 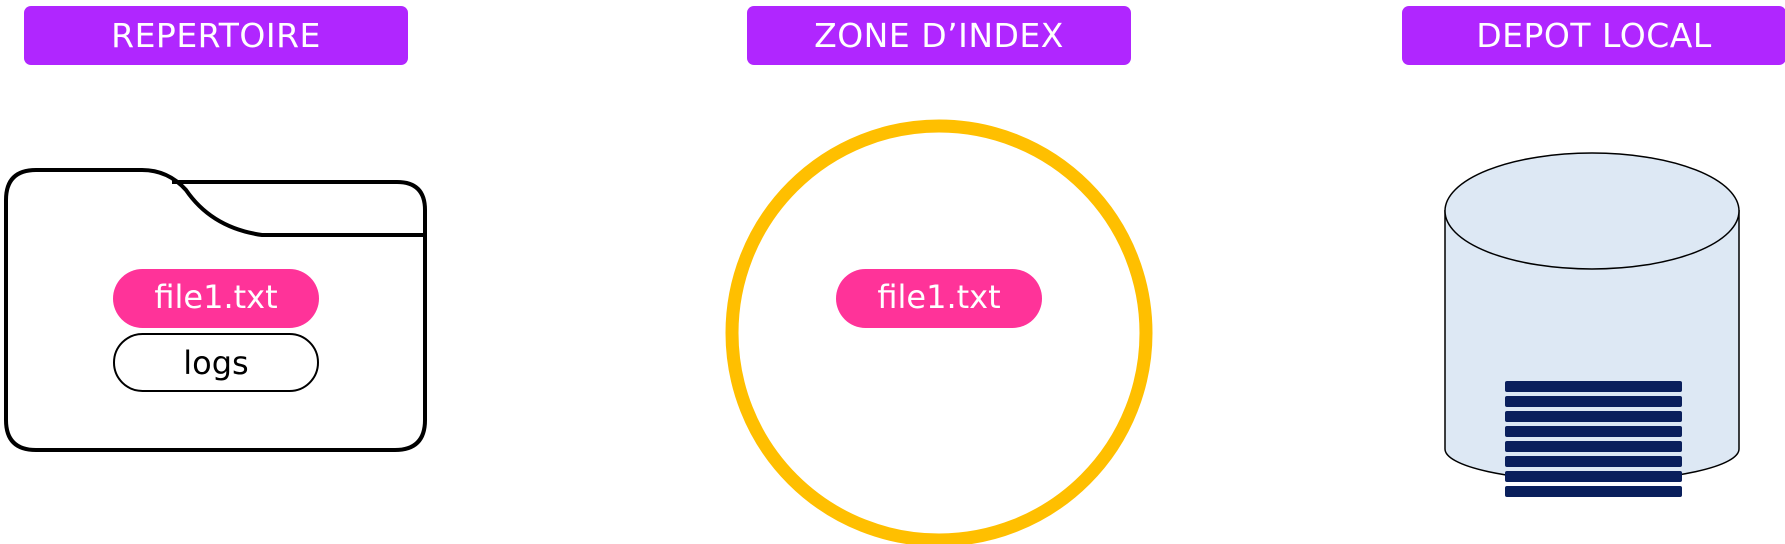 I want to click on folder-tab-line, so click(x=299, y=207).